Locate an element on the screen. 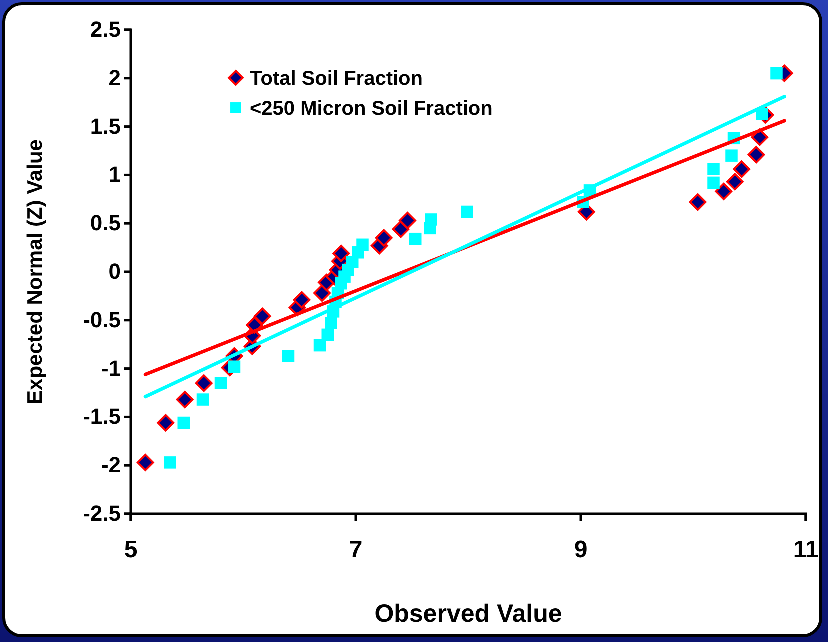  y-tick-label: 0.5 is located at coordinates (105, 223).